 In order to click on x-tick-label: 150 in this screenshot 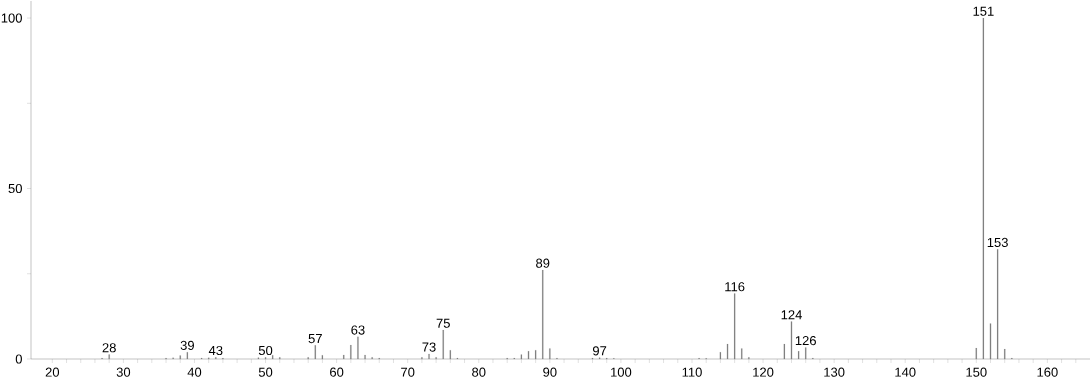, I will do `click(976, 372)`.